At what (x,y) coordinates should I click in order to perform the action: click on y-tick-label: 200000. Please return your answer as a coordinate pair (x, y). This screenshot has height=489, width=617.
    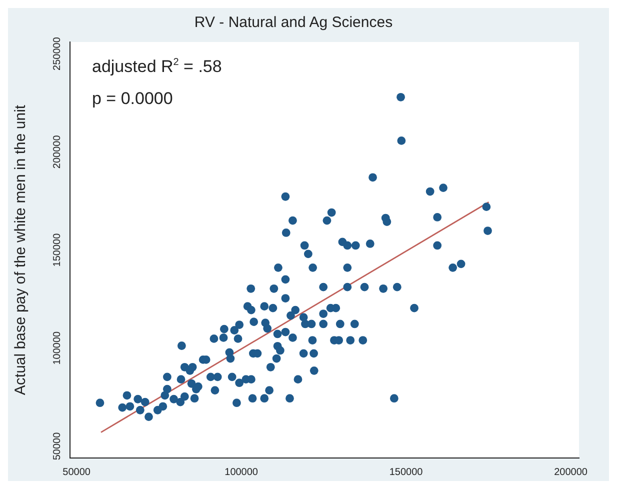
    Looking at the image, I should click on (57, 151).